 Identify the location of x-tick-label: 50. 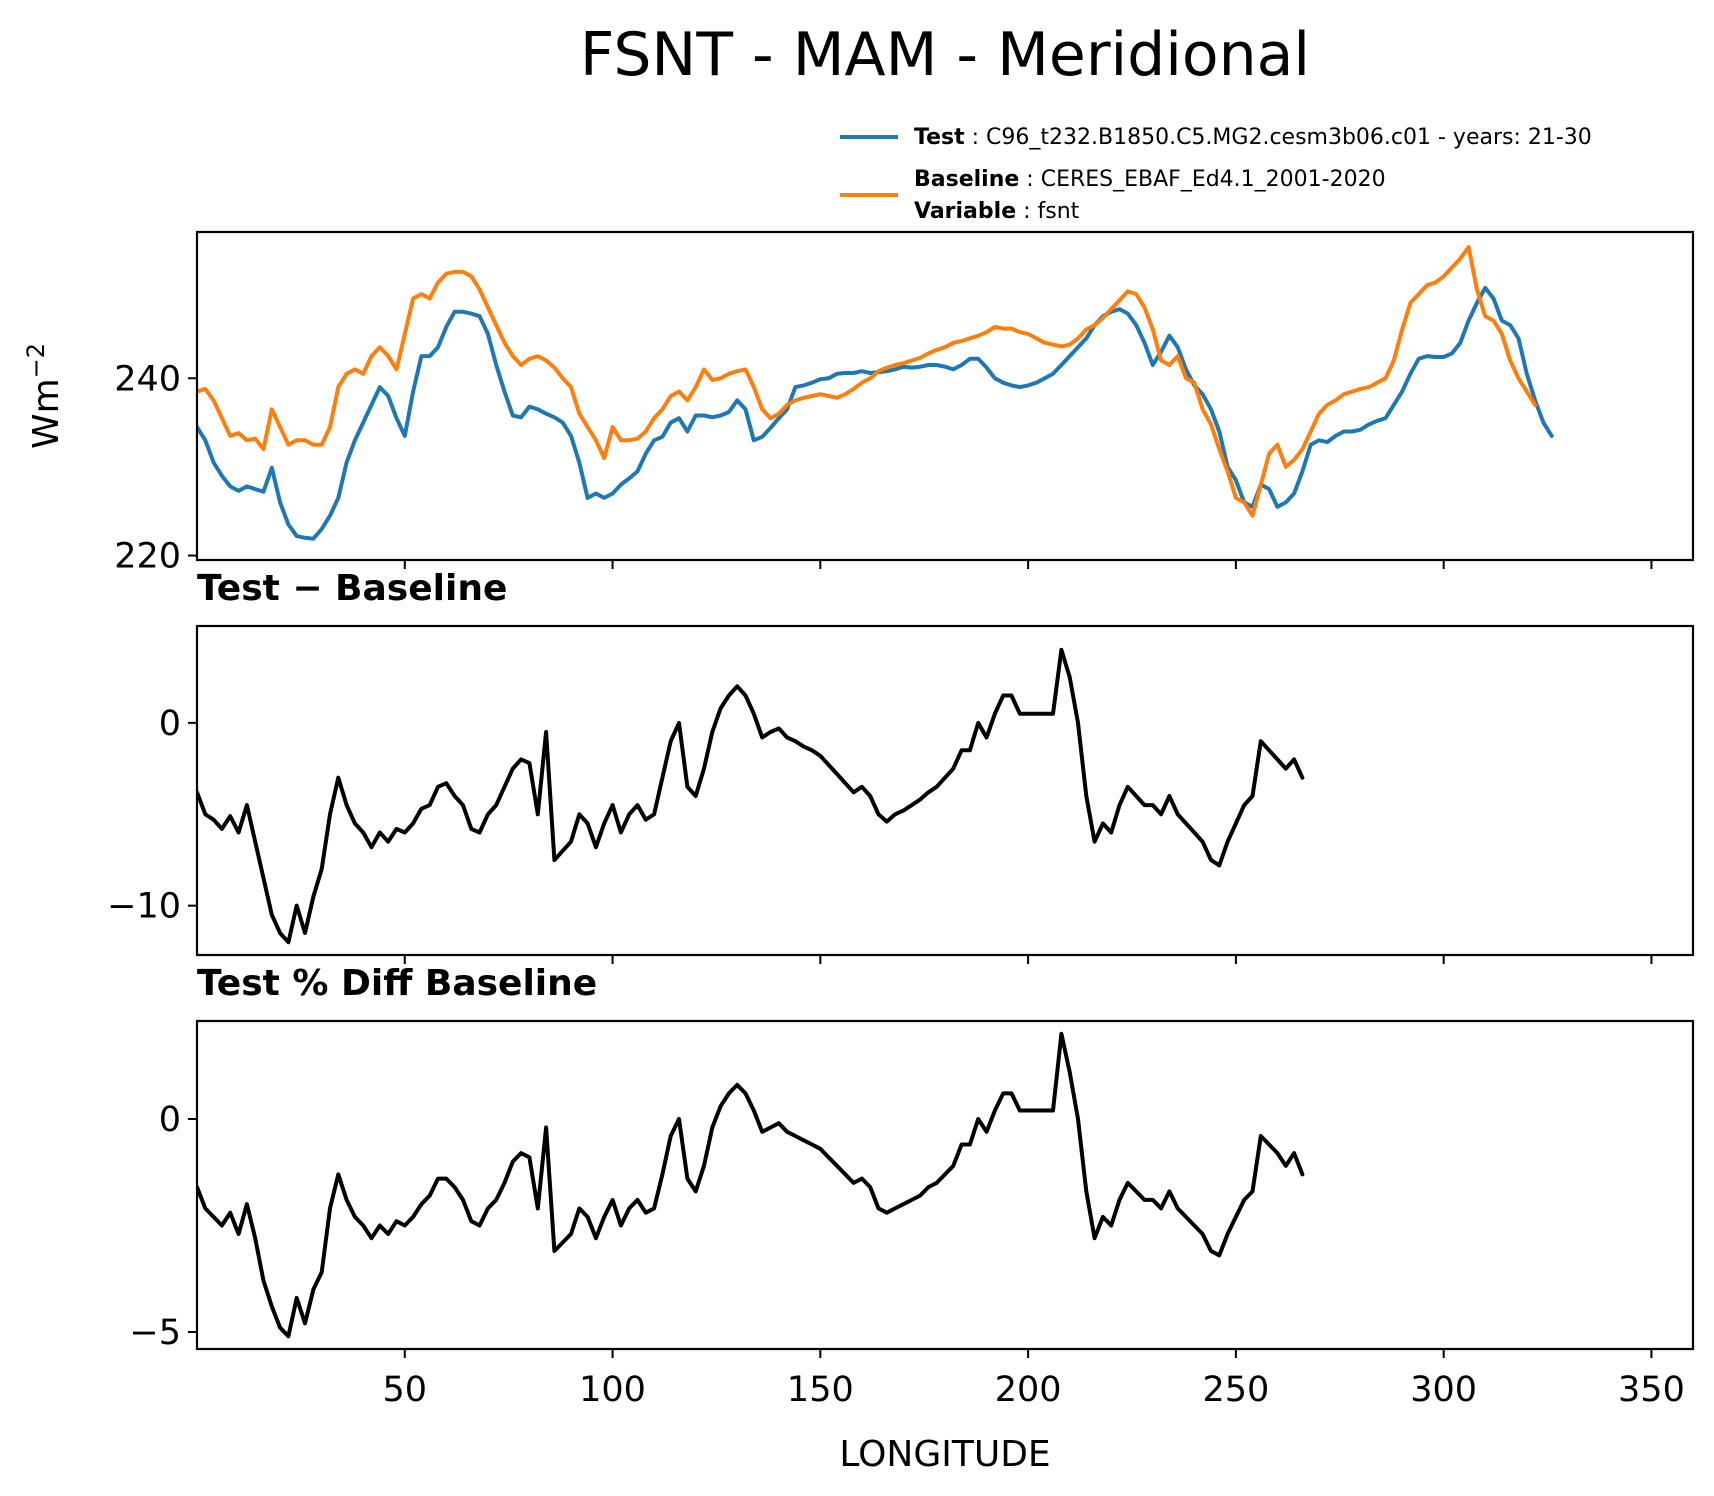
(405, 1390).